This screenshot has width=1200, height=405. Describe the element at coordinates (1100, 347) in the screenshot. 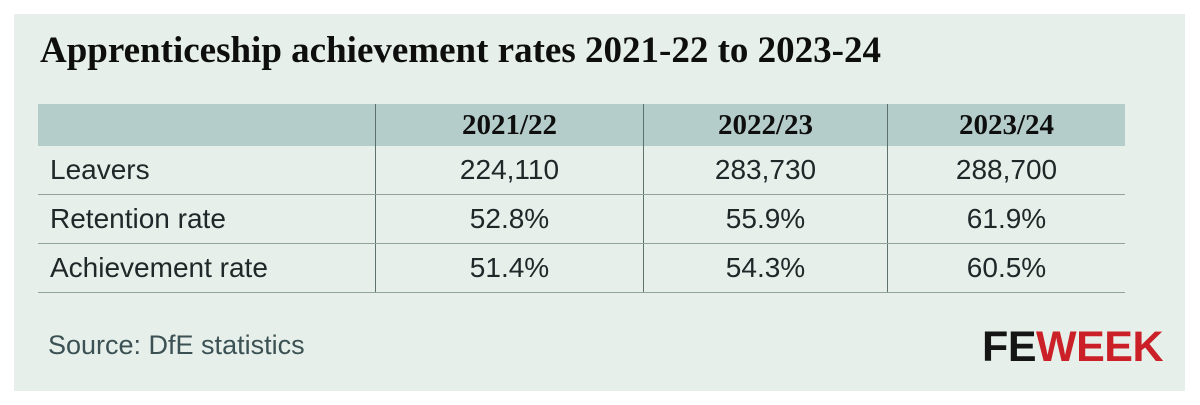

I see `feweek-logo-week: WEEK` at that location.